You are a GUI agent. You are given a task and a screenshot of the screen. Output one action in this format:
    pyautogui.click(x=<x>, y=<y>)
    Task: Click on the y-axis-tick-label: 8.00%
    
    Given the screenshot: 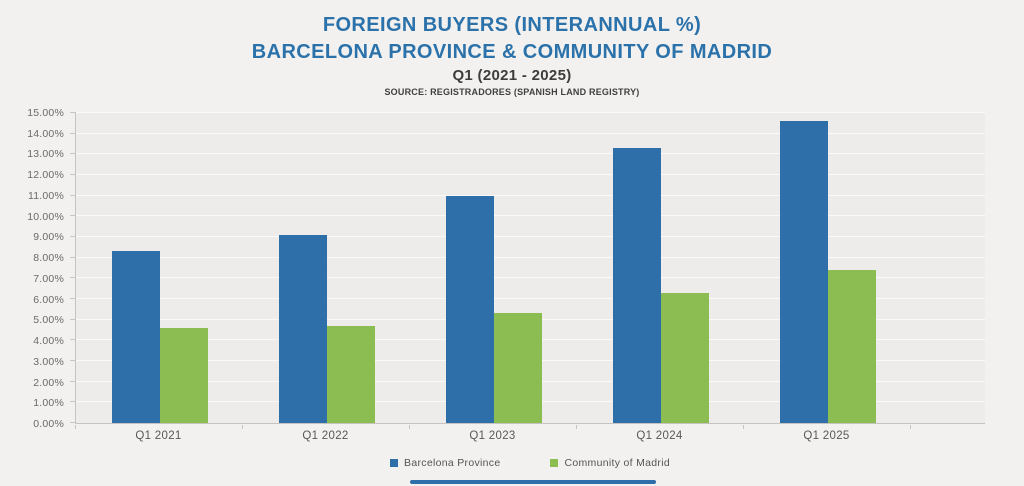 What is the action you would take?
    pyautogui.click(x=48, y=258)
    